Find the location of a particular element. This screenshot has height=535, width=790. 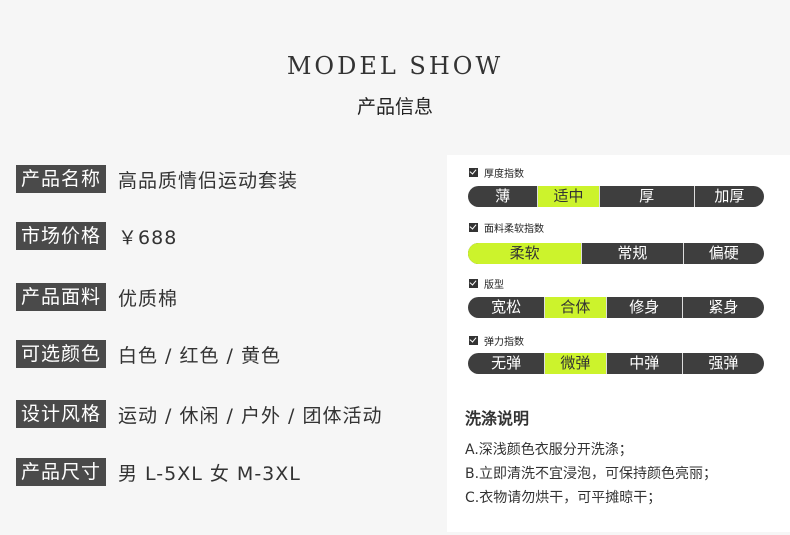

info-label: 市场价格 is located at coordinates (61, 236).